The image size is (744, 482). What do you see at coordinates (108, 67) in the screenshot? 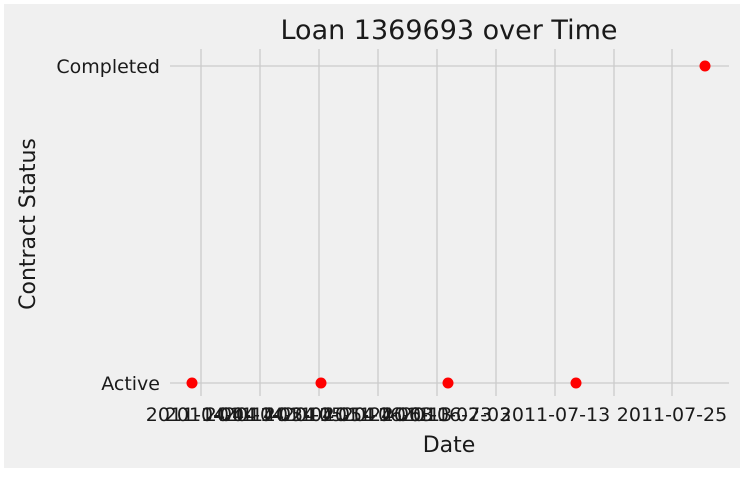
I see `y-tick-label-1: Completed` at bounding box center [108, 67].